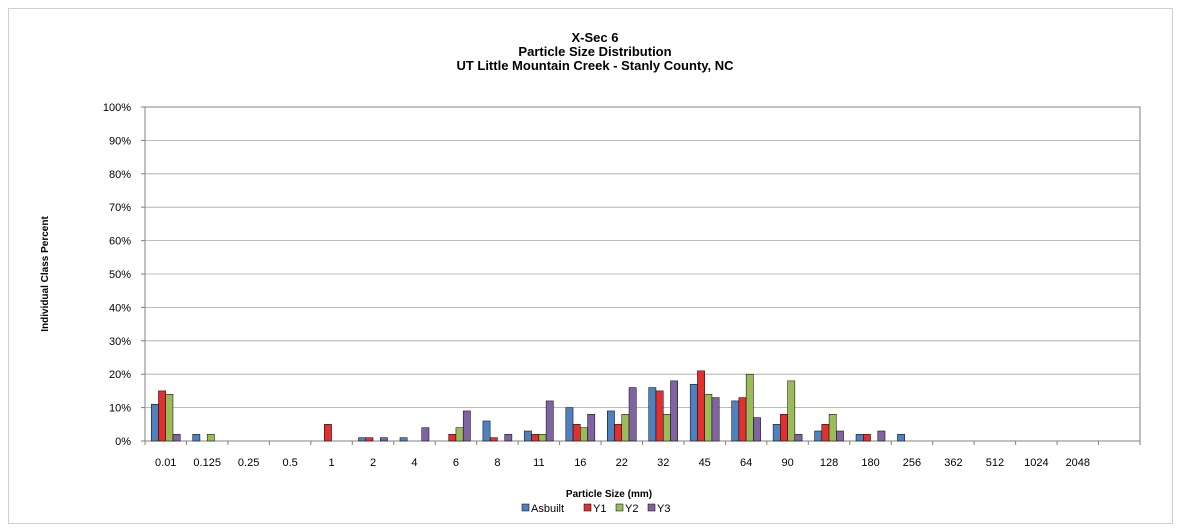 The image size is (1182, 532). Describe the element at coordinates (248, 463) in the screenshot. I see `x-tick-label: 0.25` at that location.